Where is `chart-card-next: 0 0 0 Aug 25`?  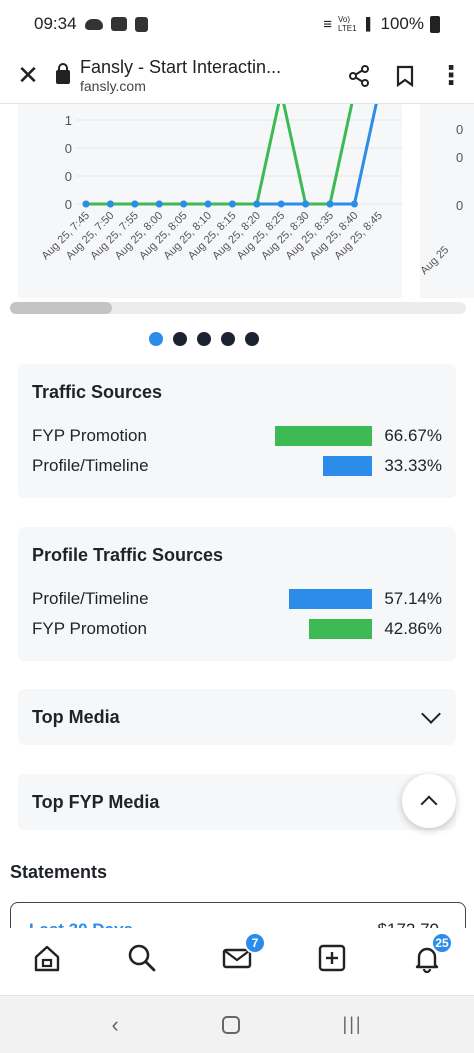
chart-card-next: 0 0 0 Aug 25 is located at coordinates (446, 201).